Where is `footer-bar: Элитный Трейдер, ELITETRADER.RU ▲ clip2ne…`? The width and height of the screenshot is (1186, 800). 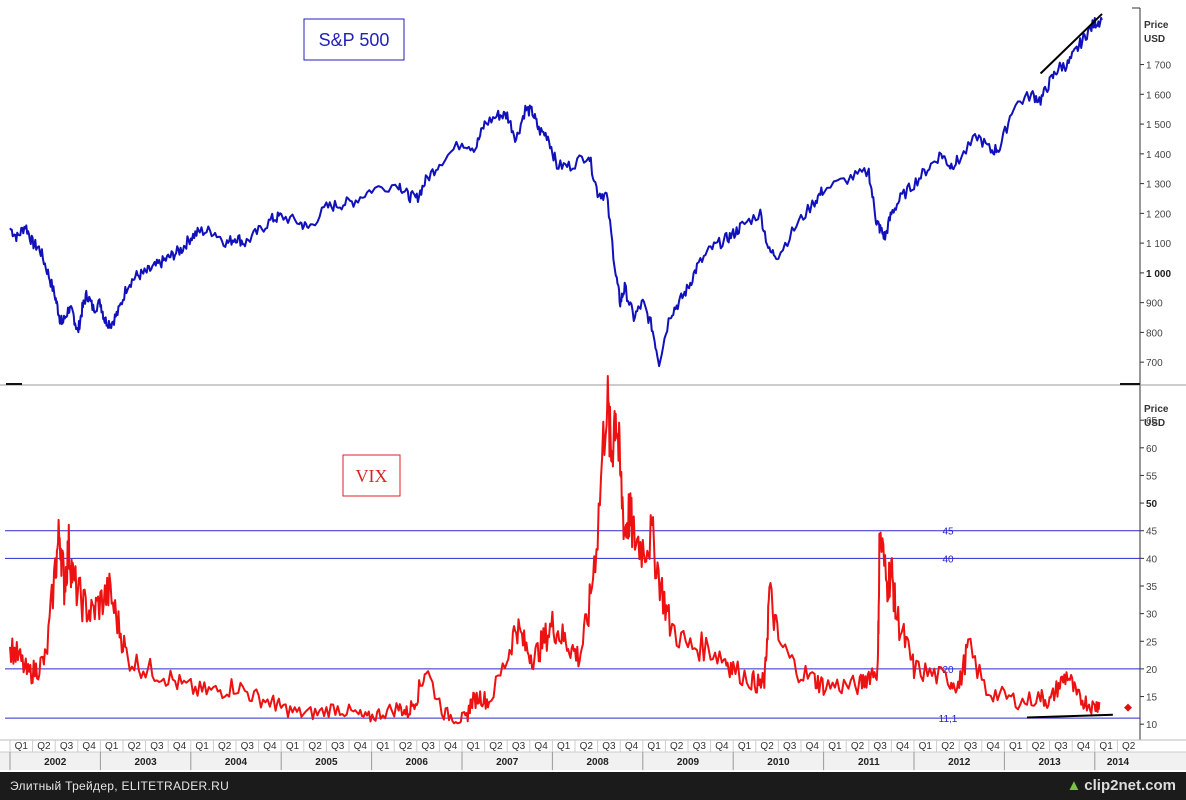 footer-bar: Элитный Трейдер, ELITETRADER.RU ▲ clip2ne… is located at coordinates (593, 786).